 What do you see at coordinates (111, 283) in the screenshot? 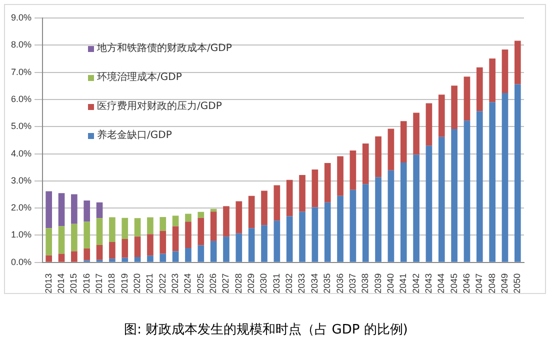
I see `x-tick-label: 2018` at bounding box center [111, 283].